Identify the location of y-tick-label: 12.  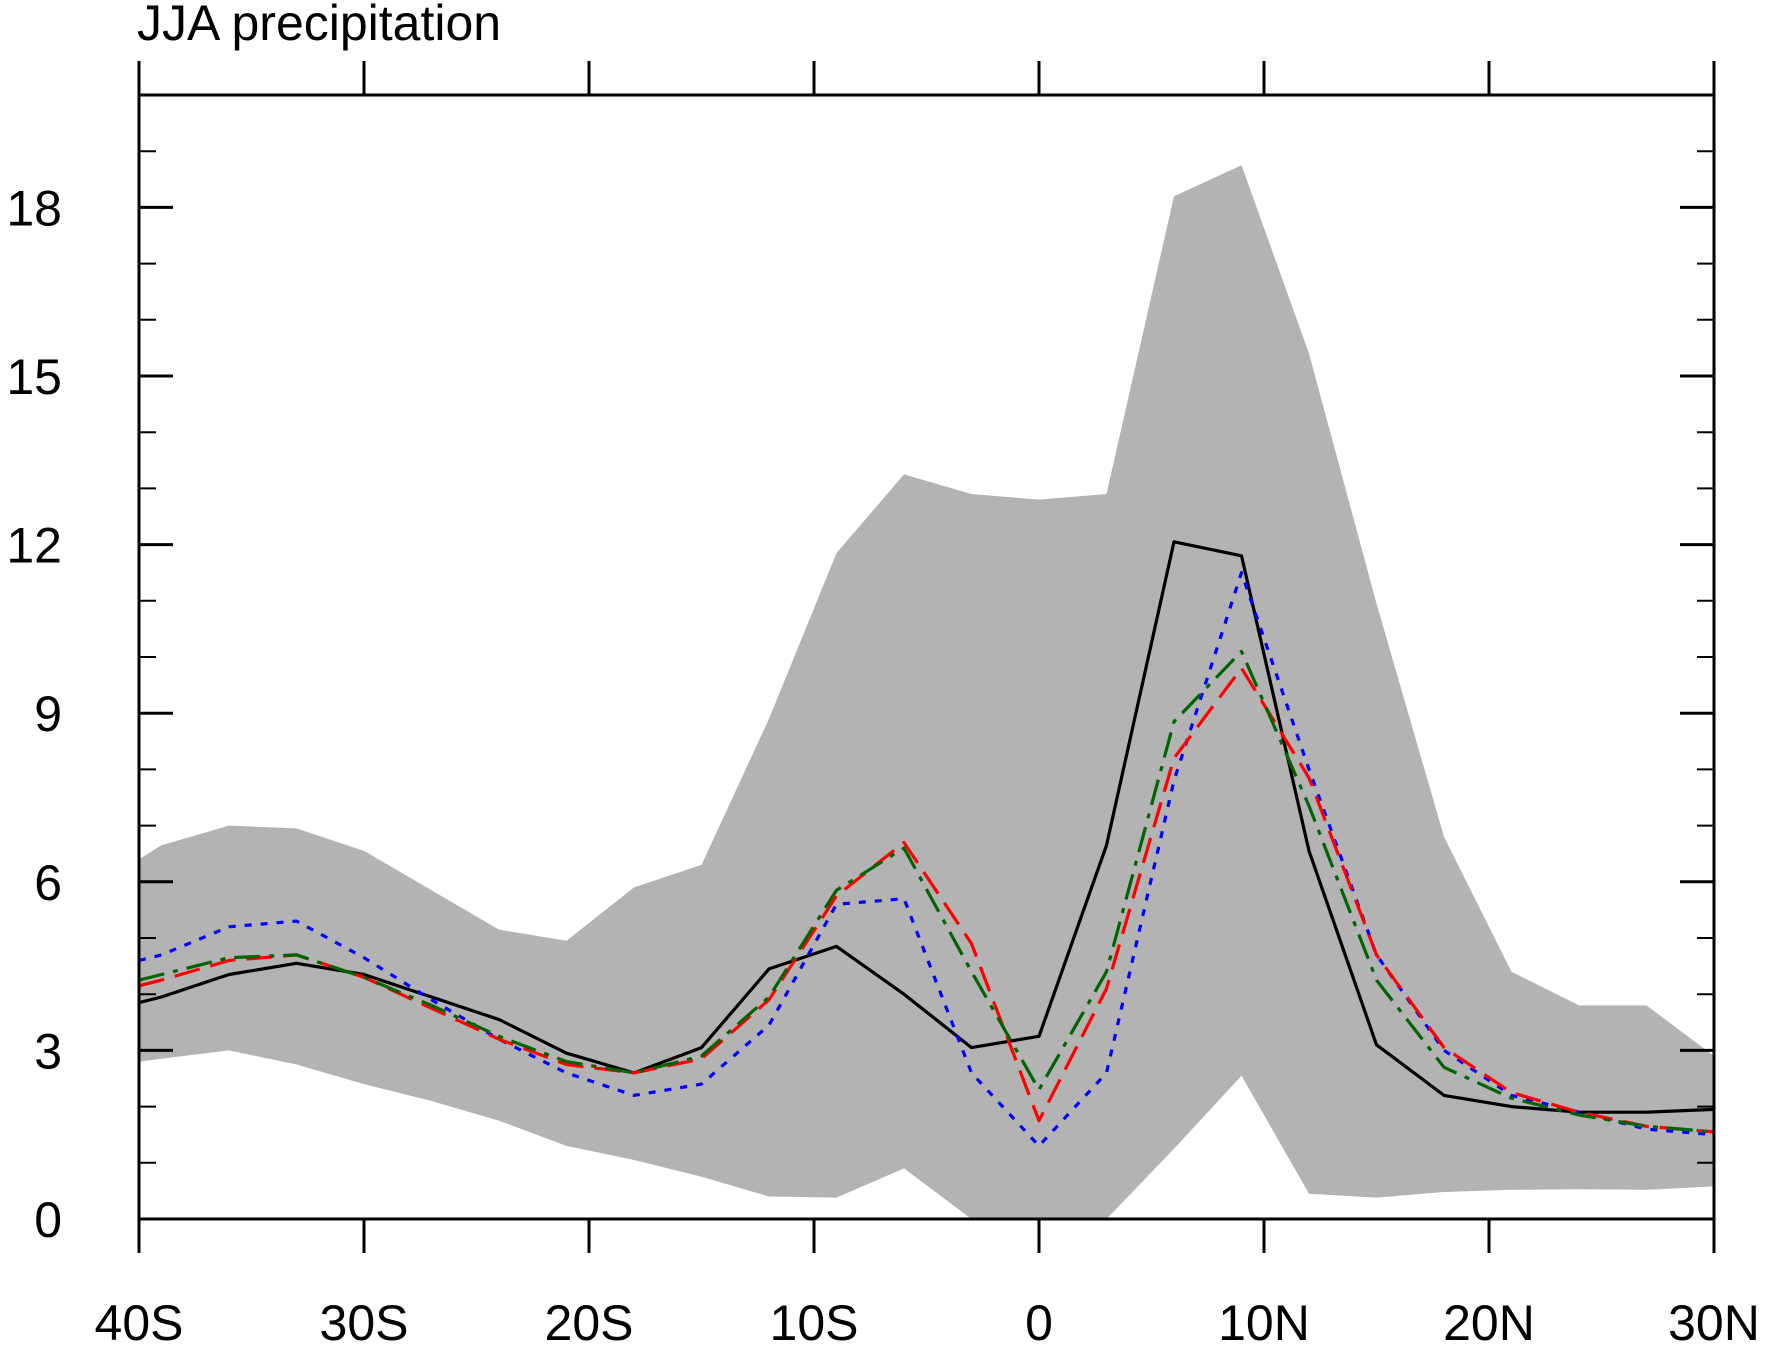
(34, 546).